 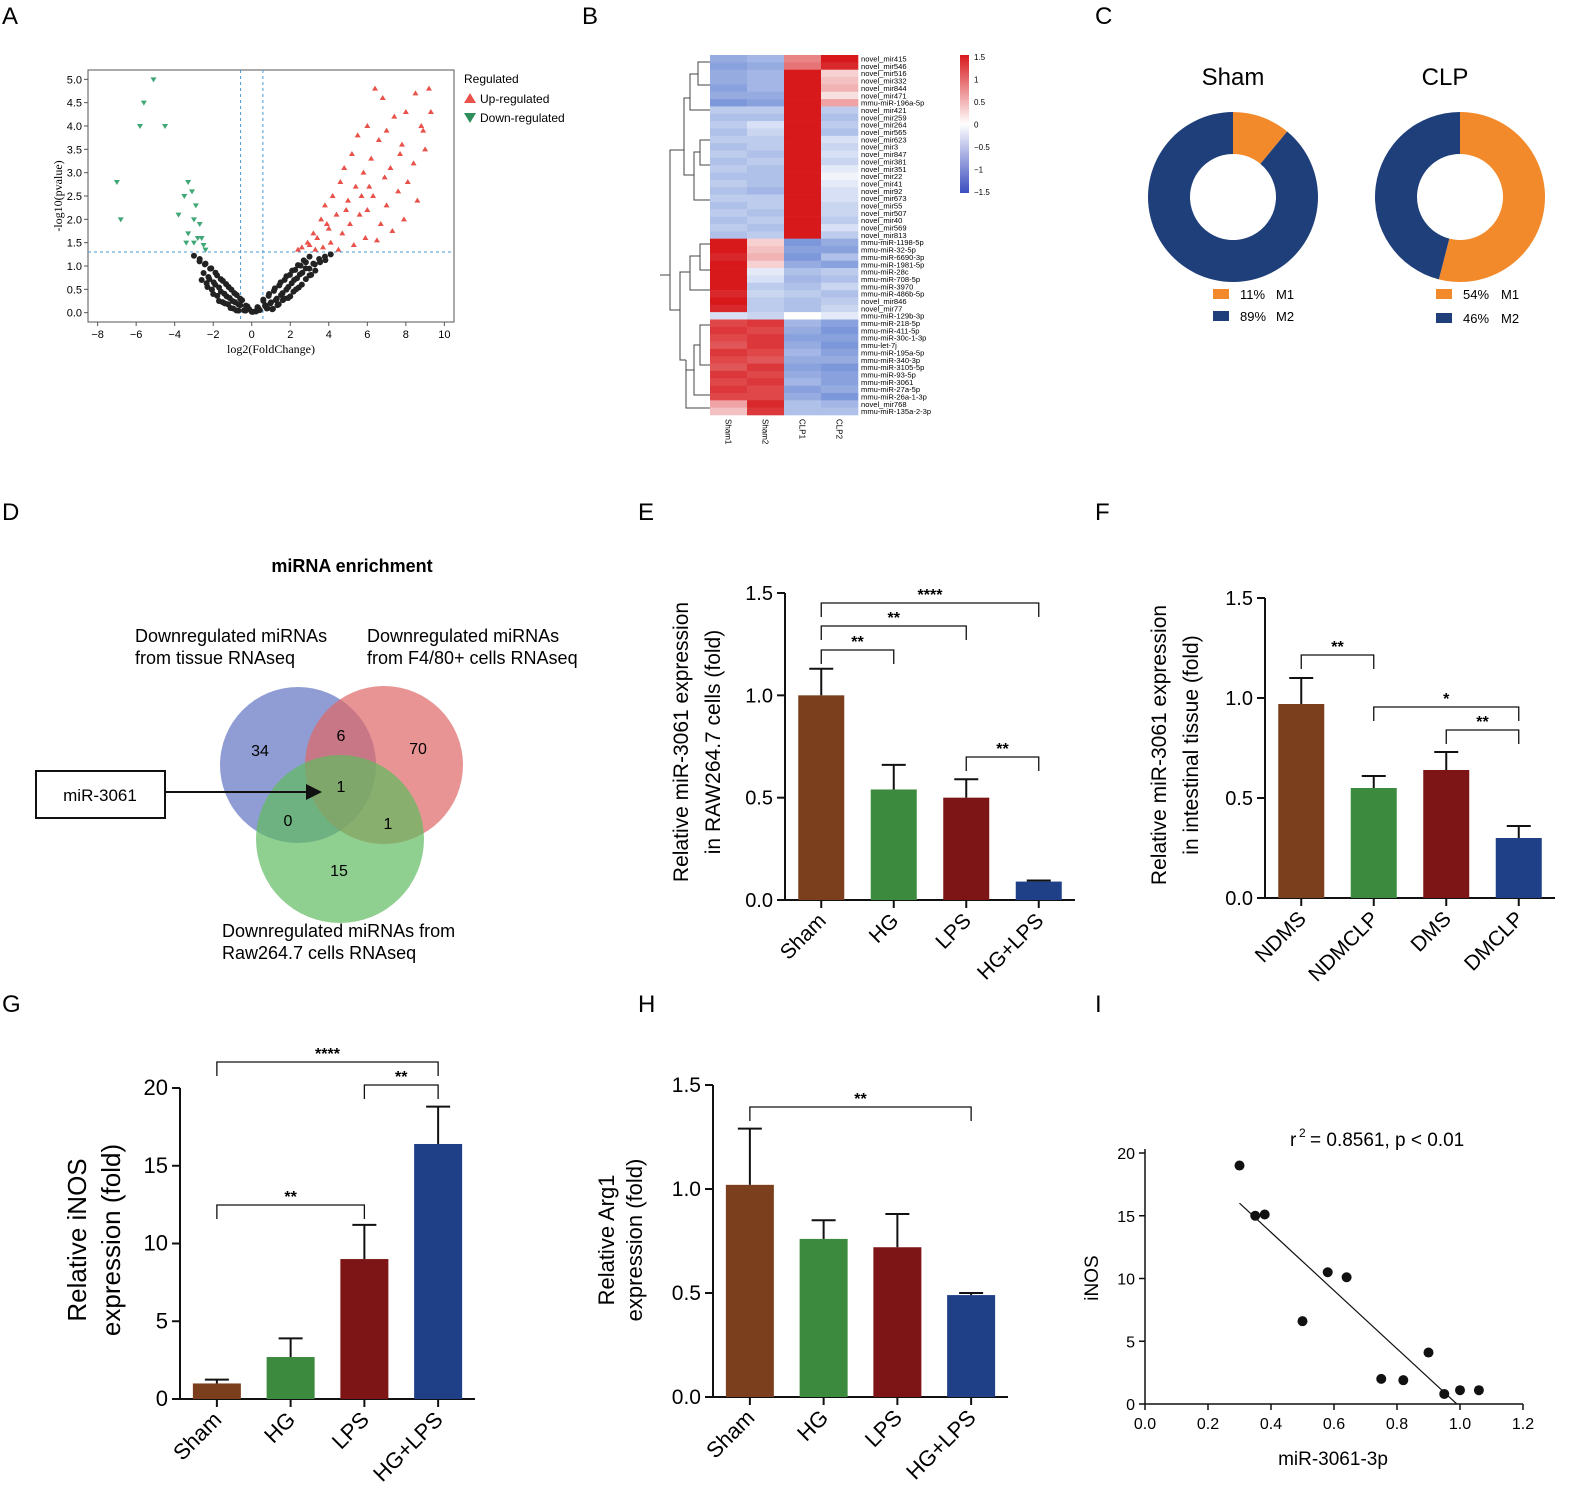 What do you see at coordinates (892, 264) in the screenshot?
I see `heatmap-row-label: mmu-miR-1981-5p` at bounding box center [892, 264].